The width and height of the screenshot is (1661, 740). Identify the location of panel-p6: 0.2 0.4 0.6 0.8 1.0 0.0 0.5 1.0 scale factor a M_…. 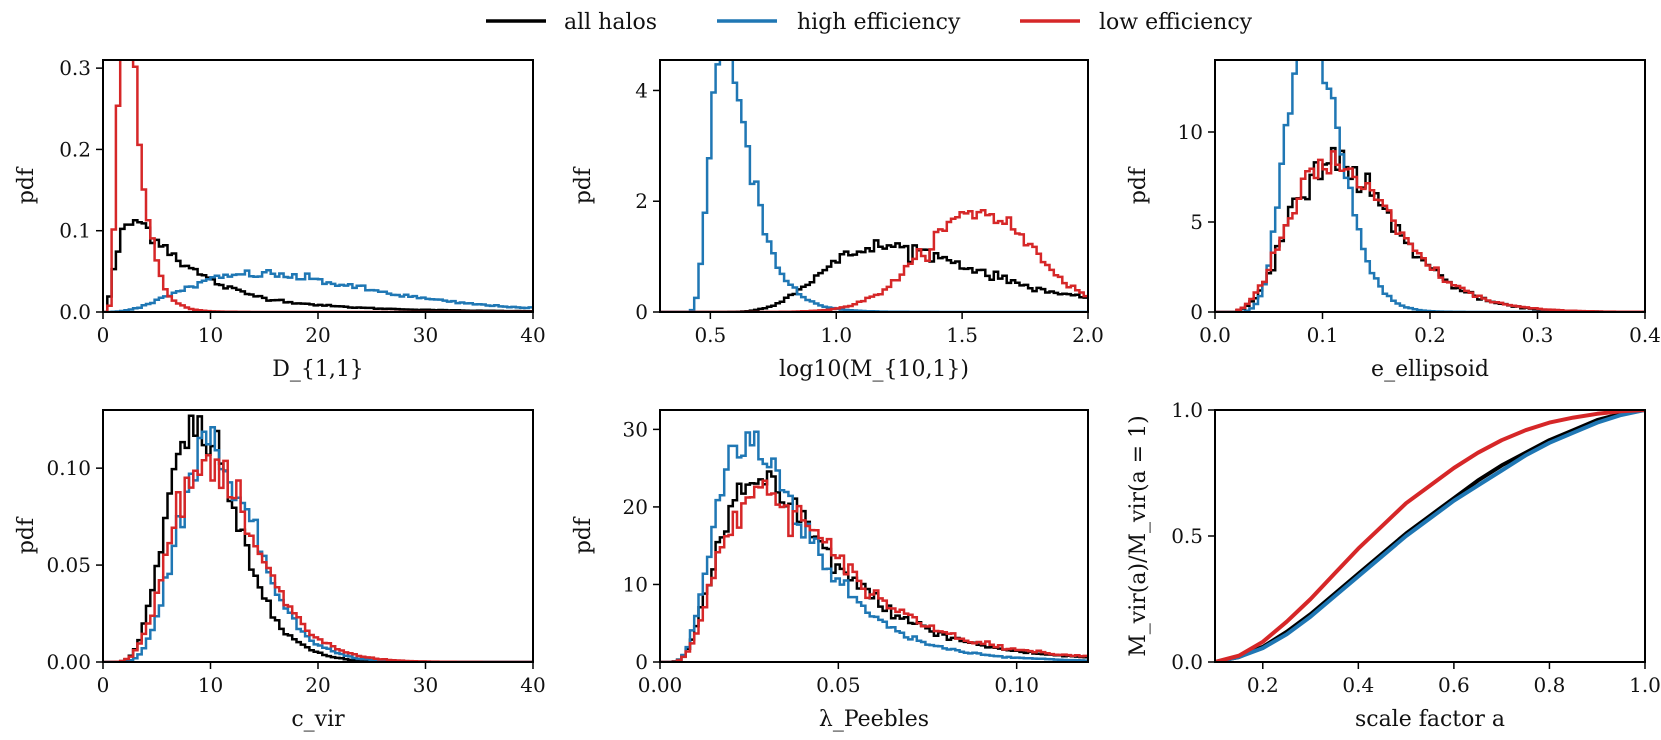
(1393, 565).